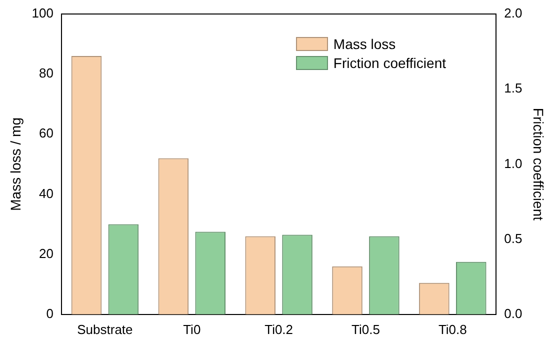 This screenshot has height=345, width=556. What do you see at coordinates (513, 313) in the screenshot?
I see `y2-tick-label: 0.0` at bounding box center [513, 313].